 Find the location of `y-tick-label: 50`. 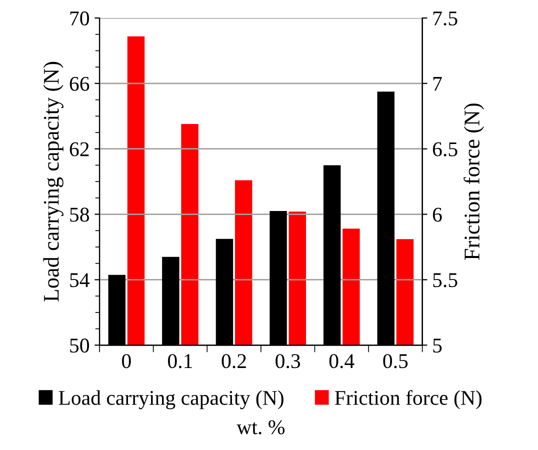

y-tick-label: 50 is located at coordinates (80, 345).